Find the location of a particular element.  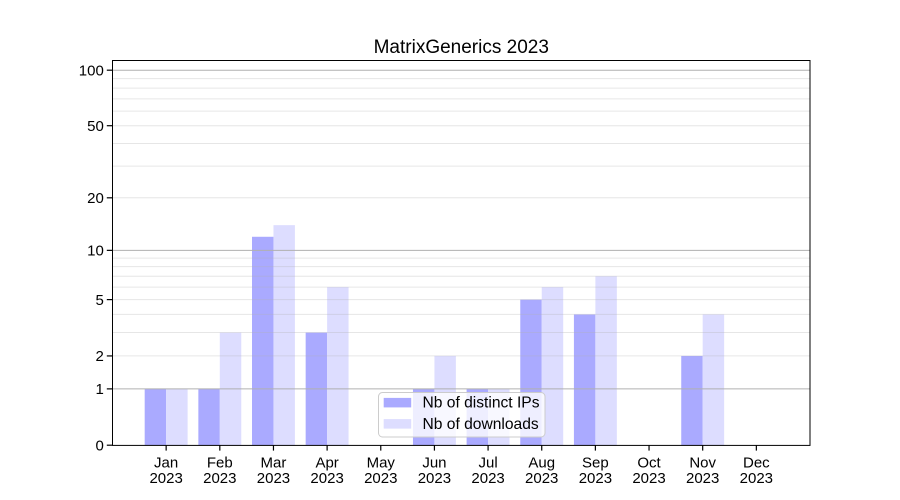

svg-text: Nb of downloads is located at coordinates (481, 424).